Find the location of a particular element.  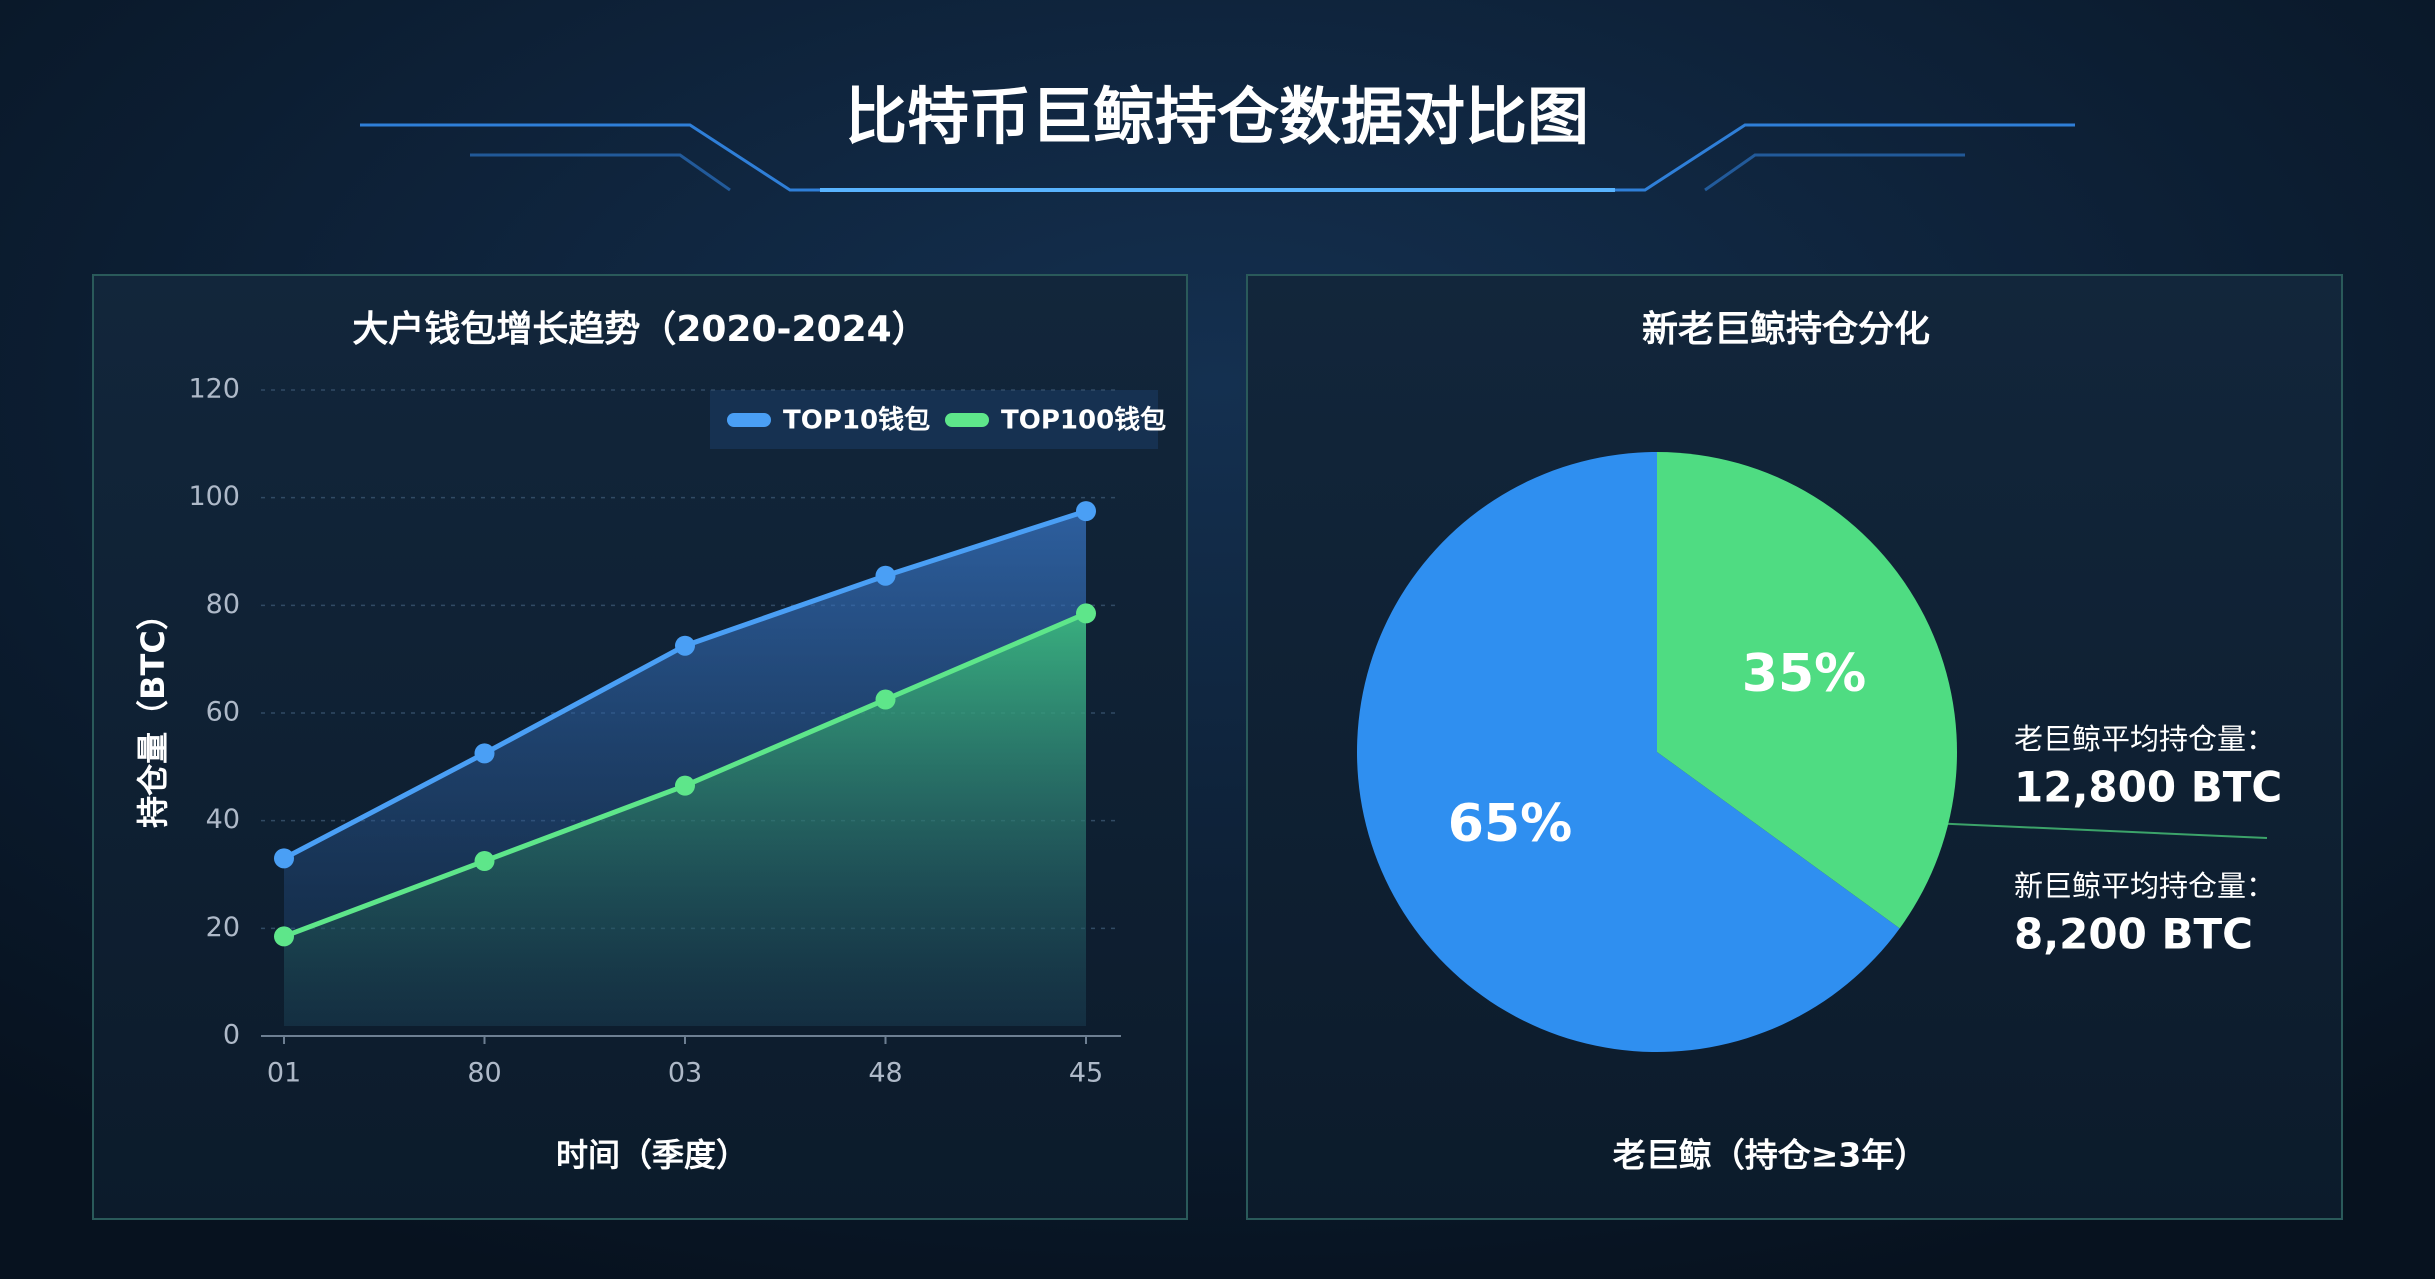

y-tick-label: 0 is located at coordinates (231, 1035).